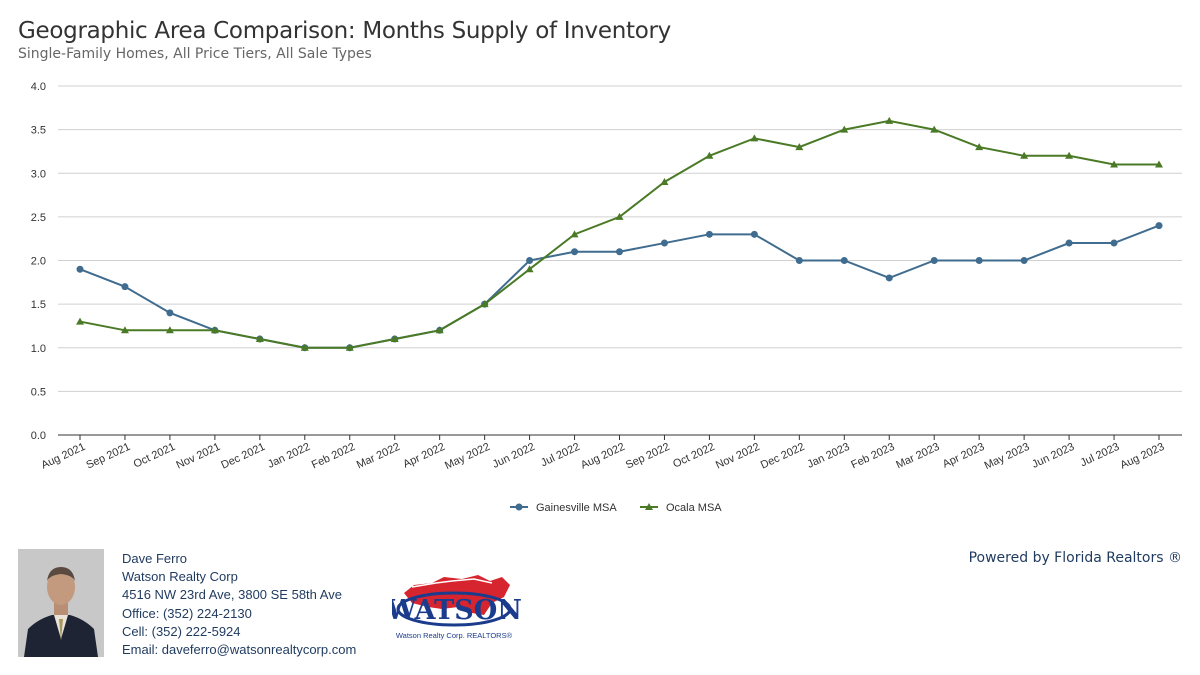  Describe the element at coordinates (694, 508) in the screenshot. I see `legend-label: Ocala MSA` at that location.